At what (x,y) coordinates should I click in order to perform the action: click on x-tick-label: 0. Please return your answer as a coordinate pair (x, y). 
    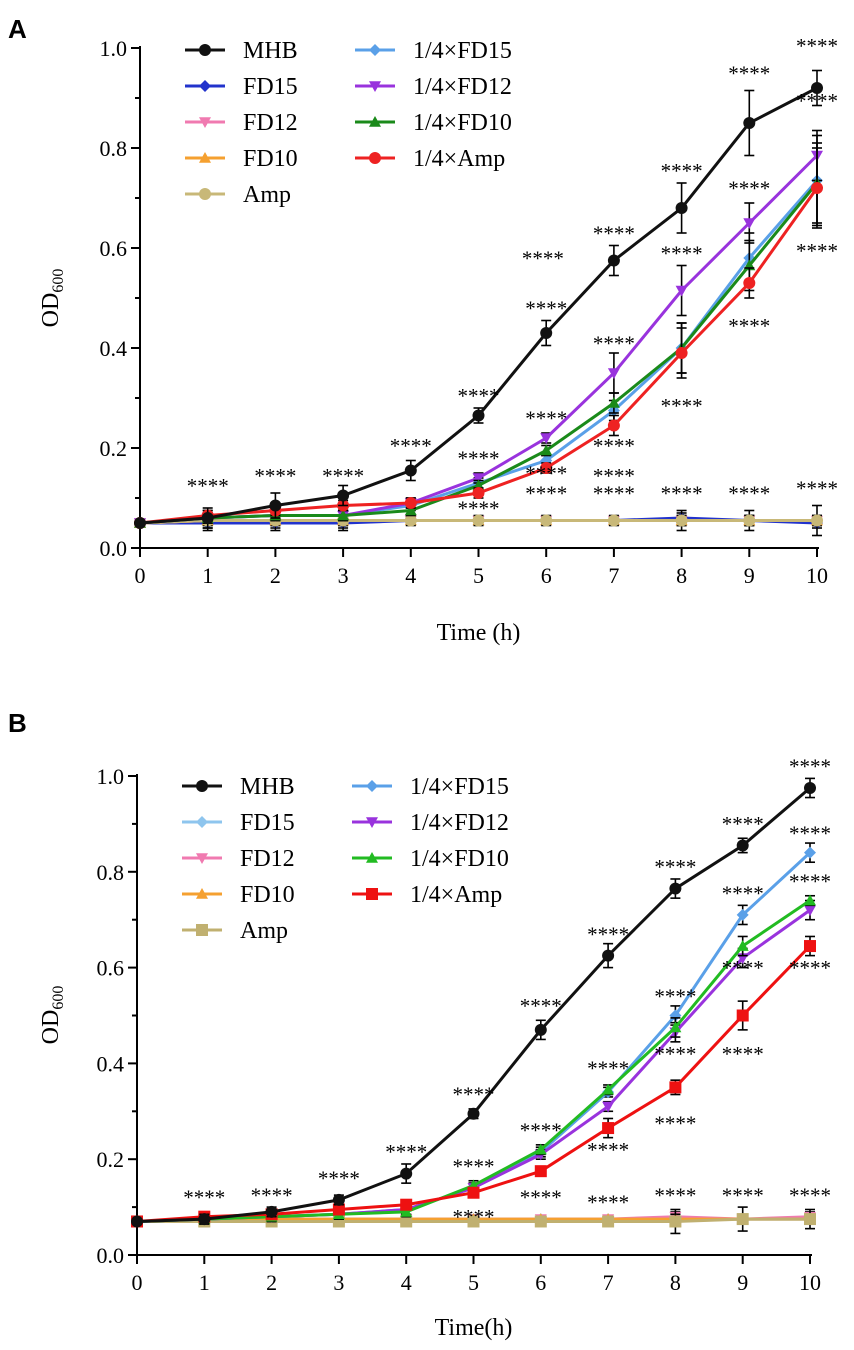
    Looking at the image, I should click on (140, 575).